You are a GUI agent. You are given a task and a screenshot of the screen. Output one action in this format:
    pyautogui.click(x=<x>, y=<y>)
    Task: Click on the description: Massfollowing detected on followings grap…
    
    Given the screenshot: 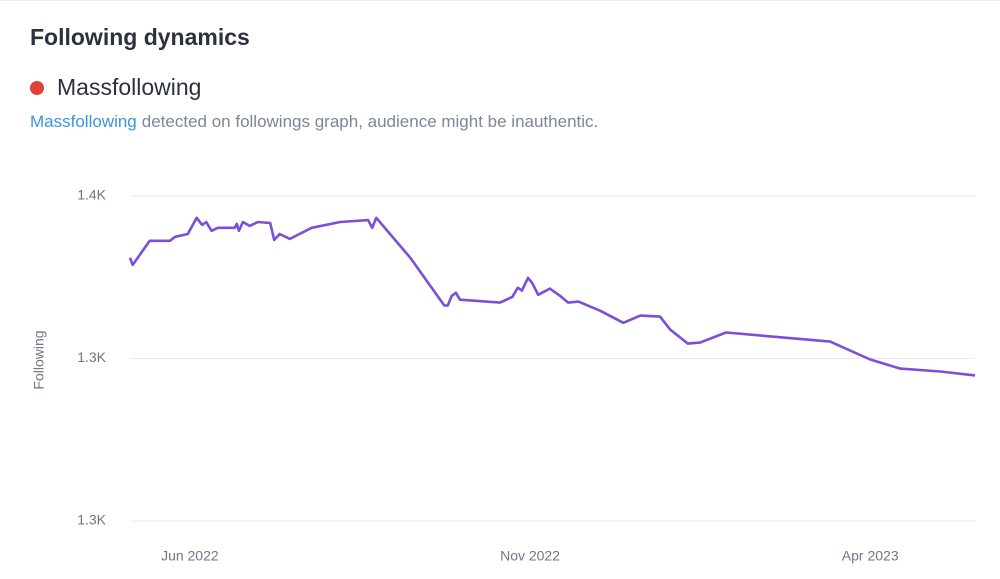 What is the action you would take?
    pyautogui.click(x=314, y=122)
    